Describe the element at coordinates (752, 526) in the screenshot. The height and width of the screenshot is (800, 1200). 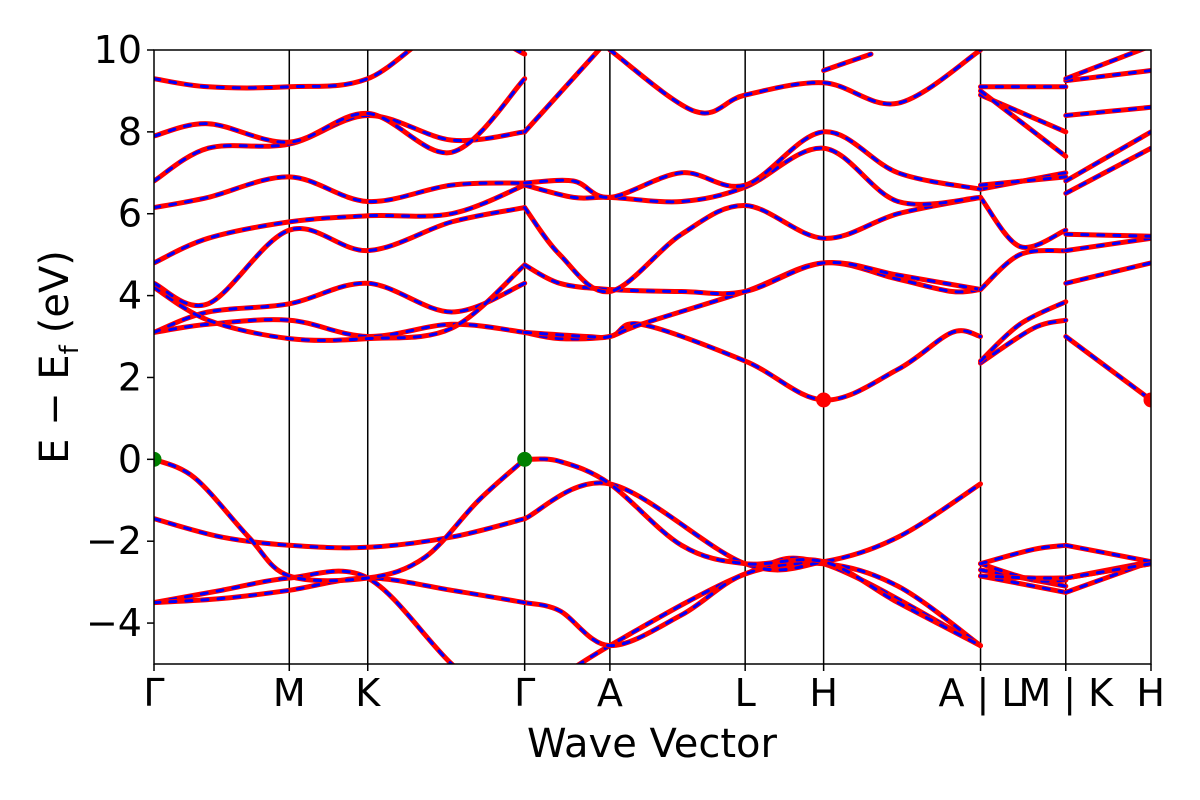
I see `band-2-segment-1-overlay` at that location.